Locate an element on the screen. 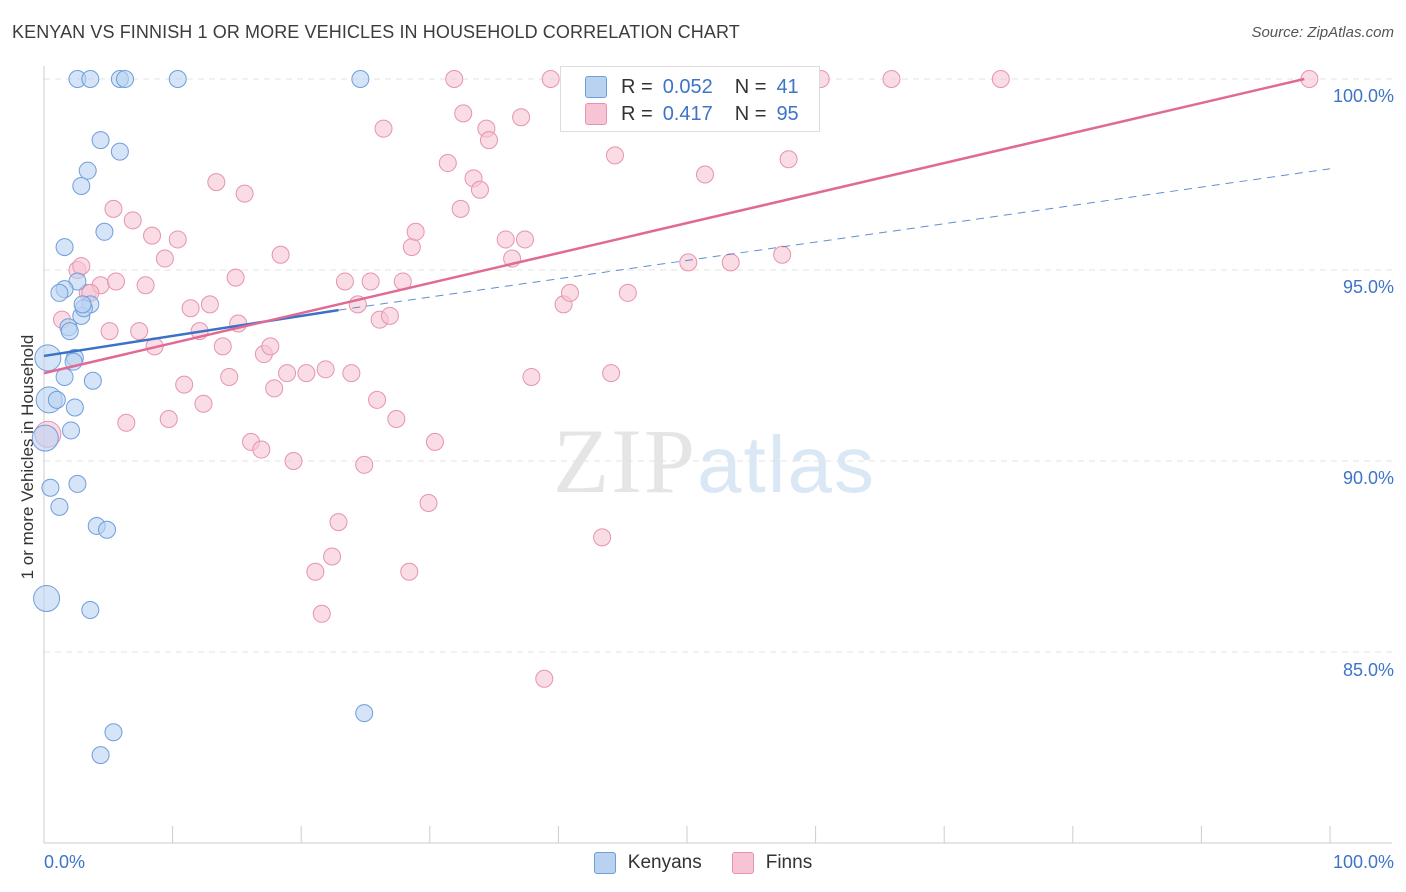  x-tick-label-min: 0.0% is located at coordinates (65, 862).